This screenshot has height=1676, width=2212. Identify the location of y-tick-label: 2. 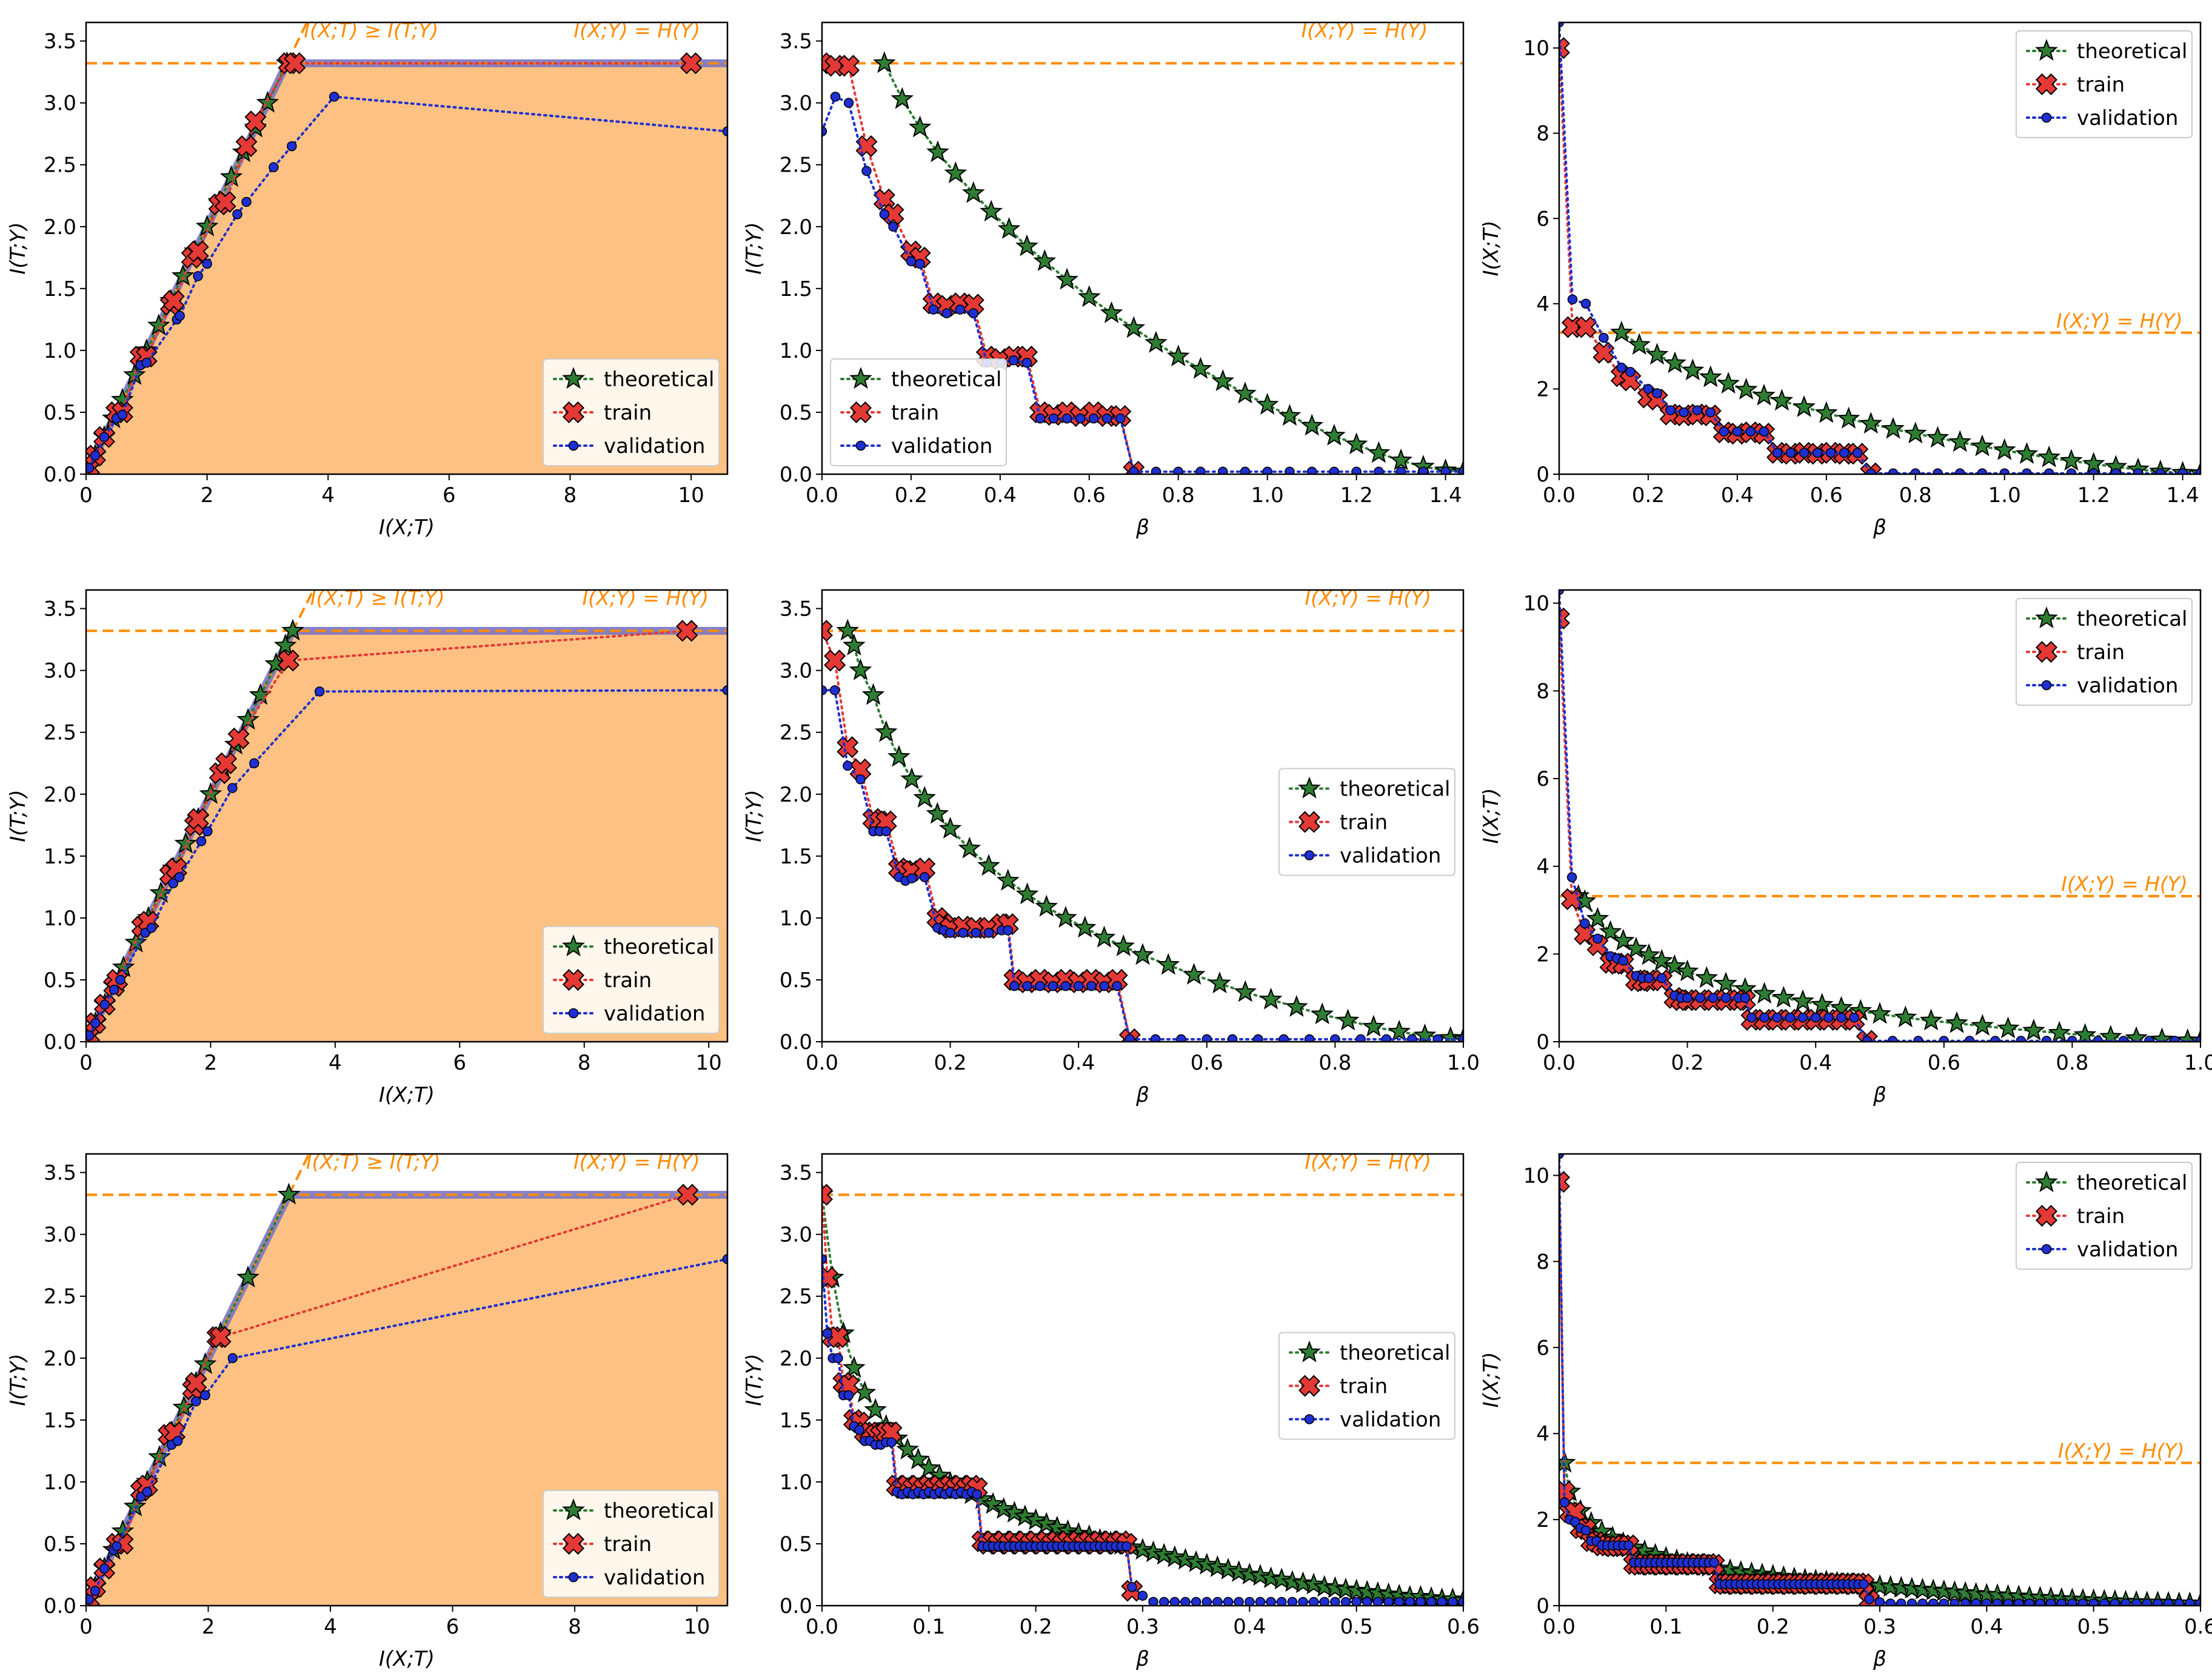
(1543, 954).